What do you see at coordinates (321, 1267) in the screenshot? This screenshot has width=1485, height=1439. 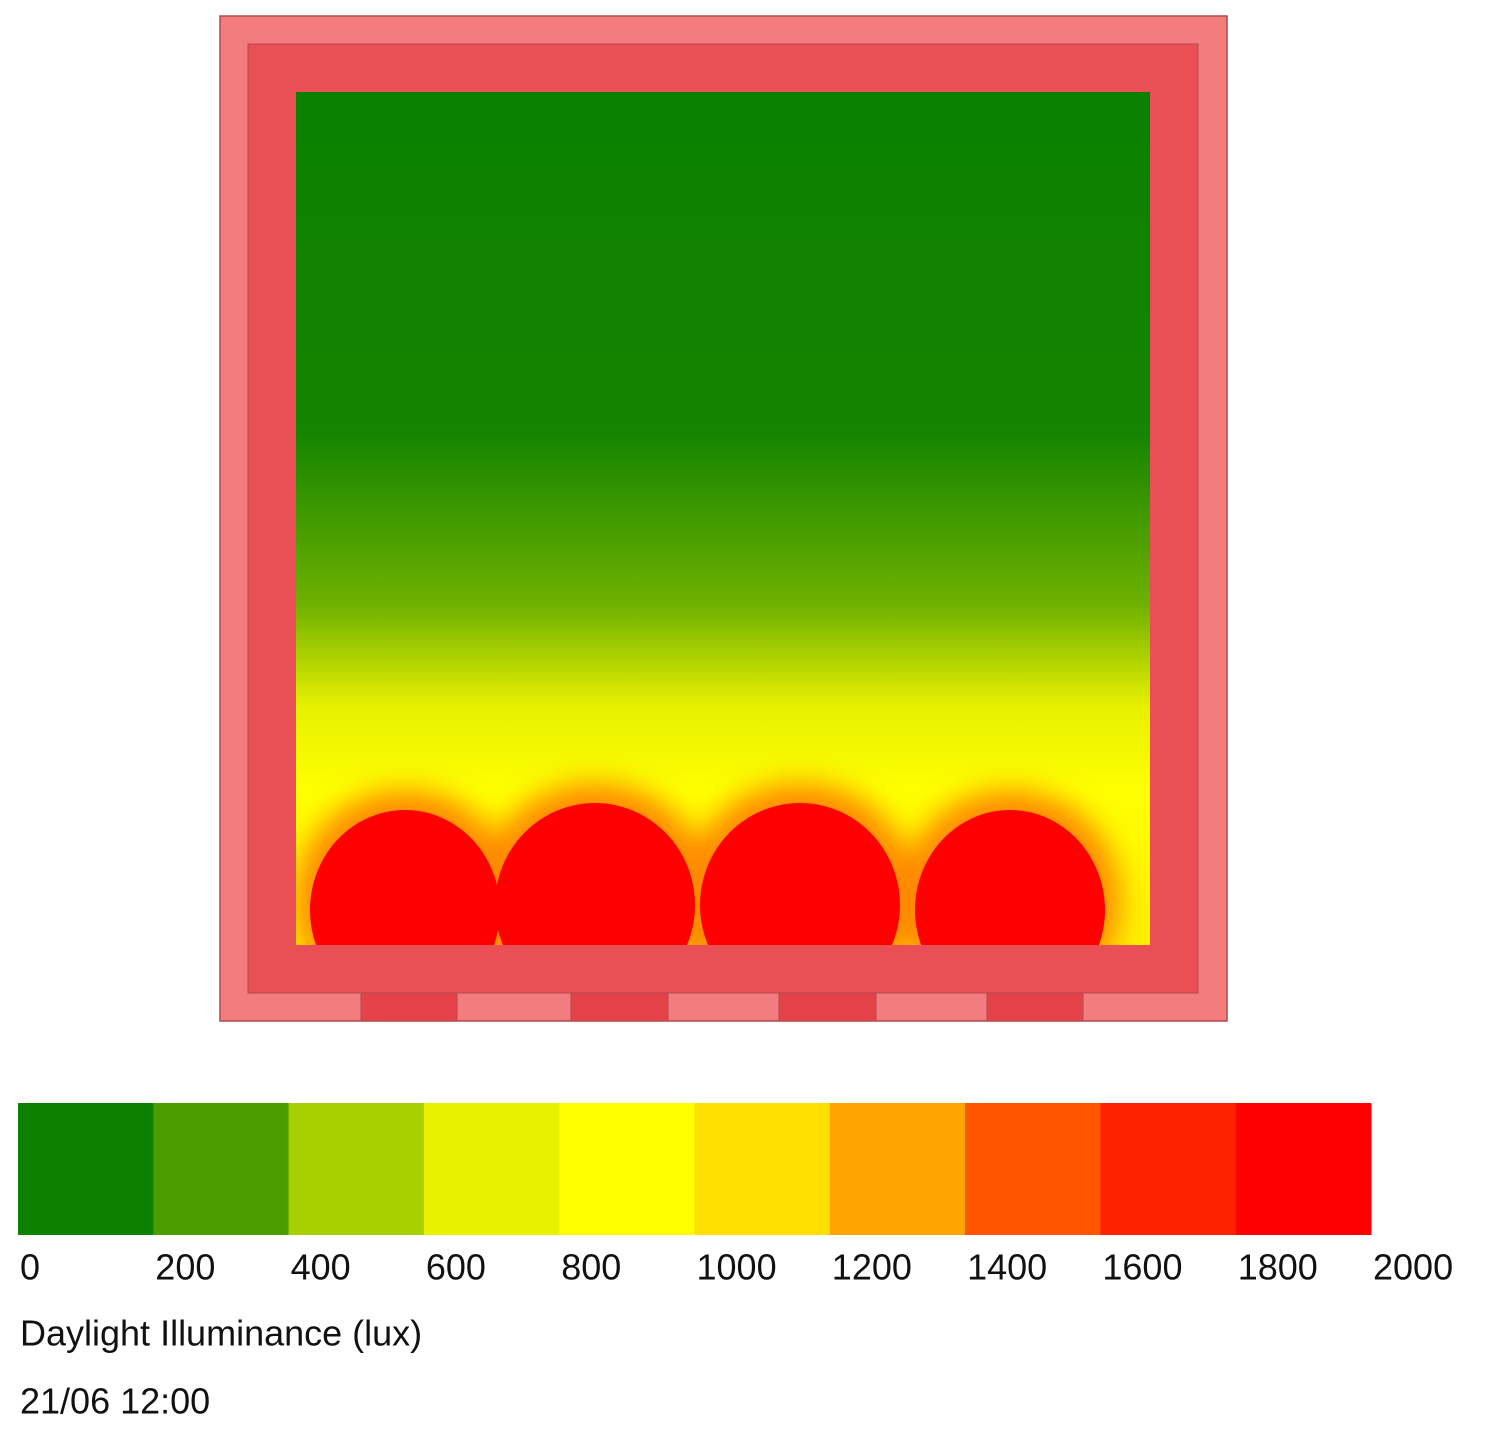 I see `legend-tick-label: 400` at bounding box center [321, 1267].